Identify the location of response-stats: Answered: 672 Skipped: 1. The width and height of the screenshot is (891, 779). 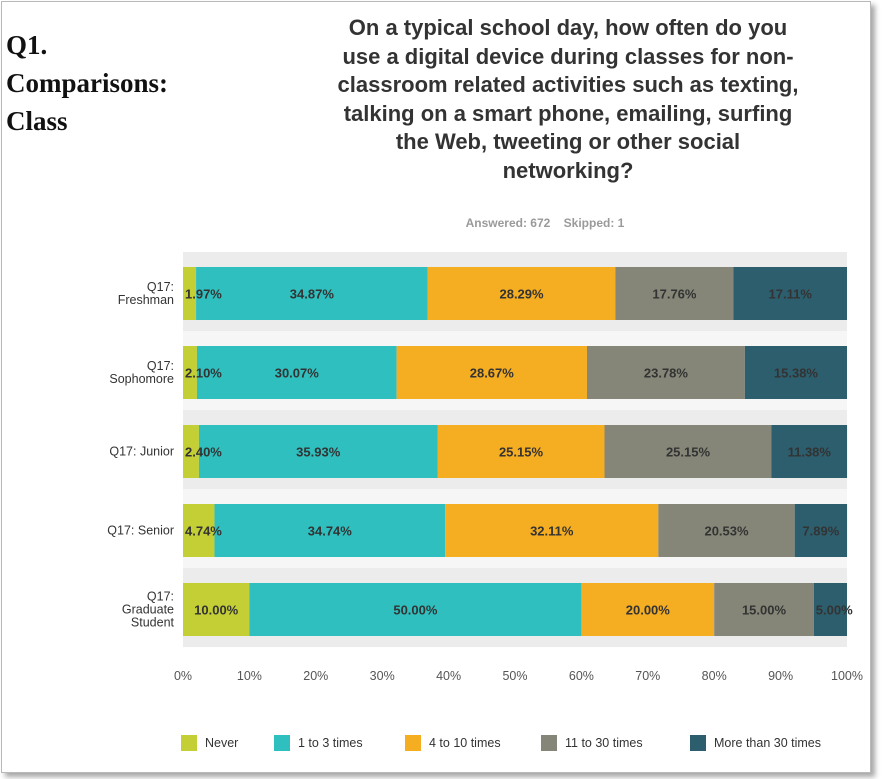
(545, 223).